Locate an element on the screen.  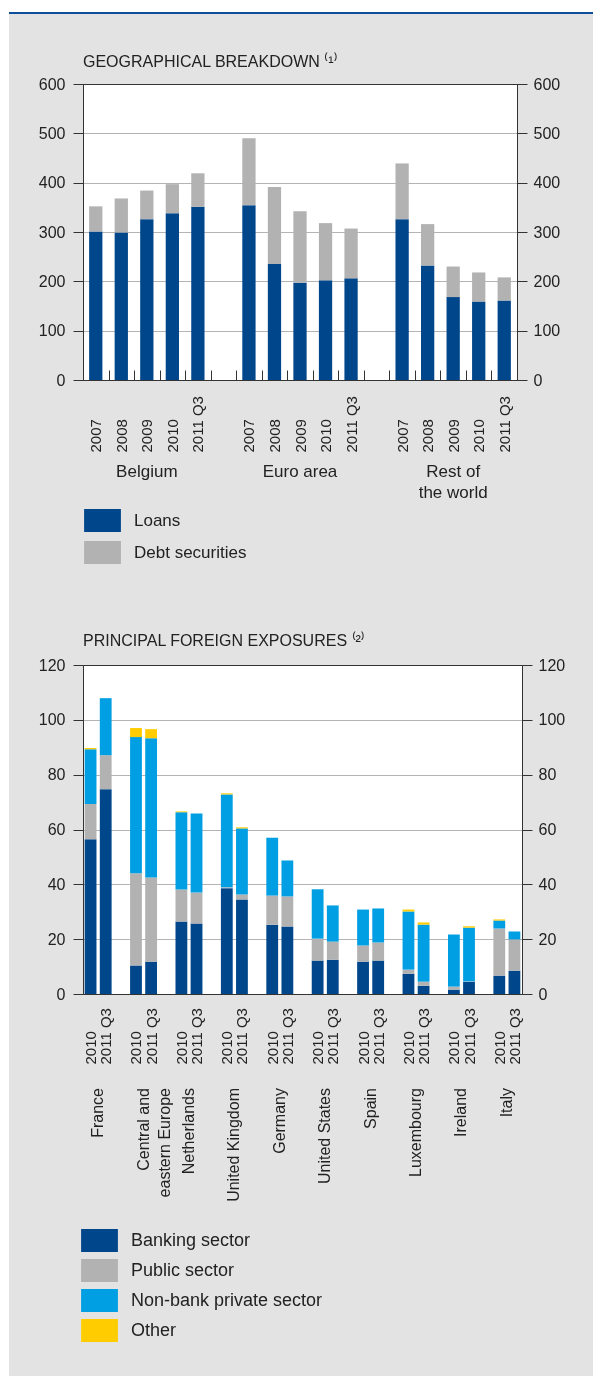
y-tick-label: 100 is located at coordinates (52, 331).